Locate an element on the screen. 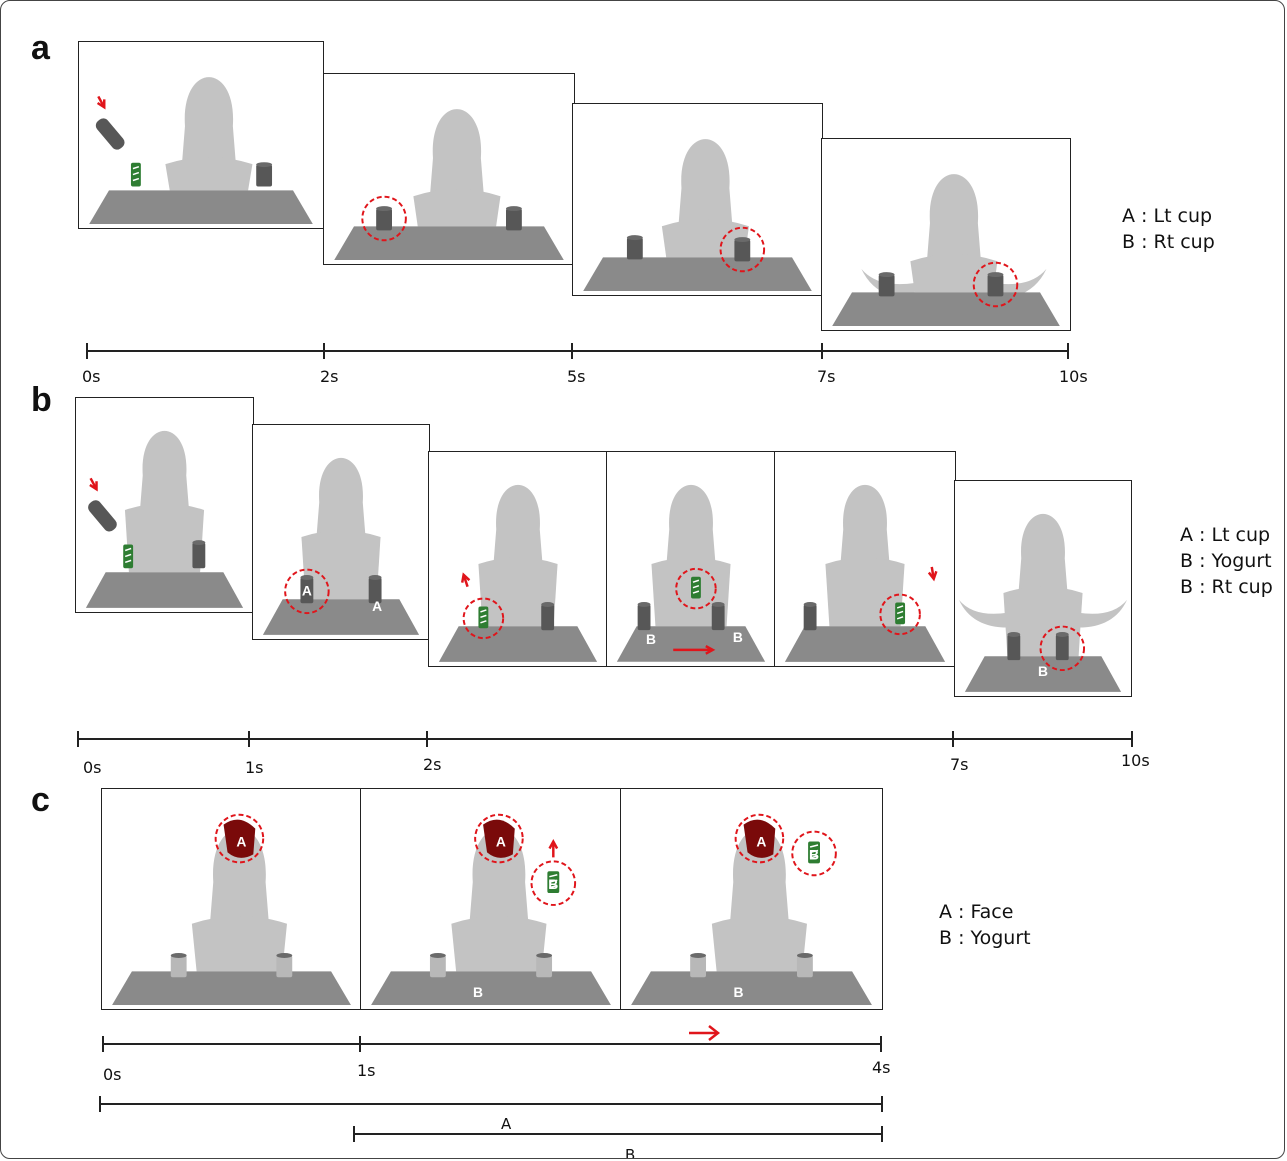  scene-pour is located at coordinates (201, 151).